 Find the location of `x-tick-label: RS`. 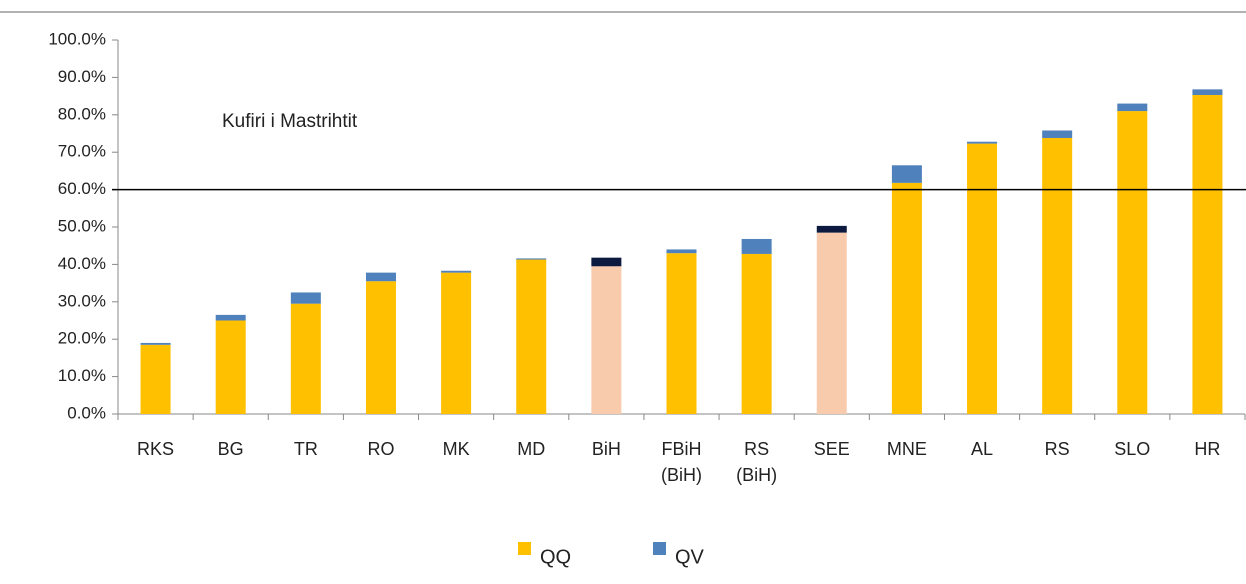

x-tick-label: RS is located at coordinates (1057, 449).